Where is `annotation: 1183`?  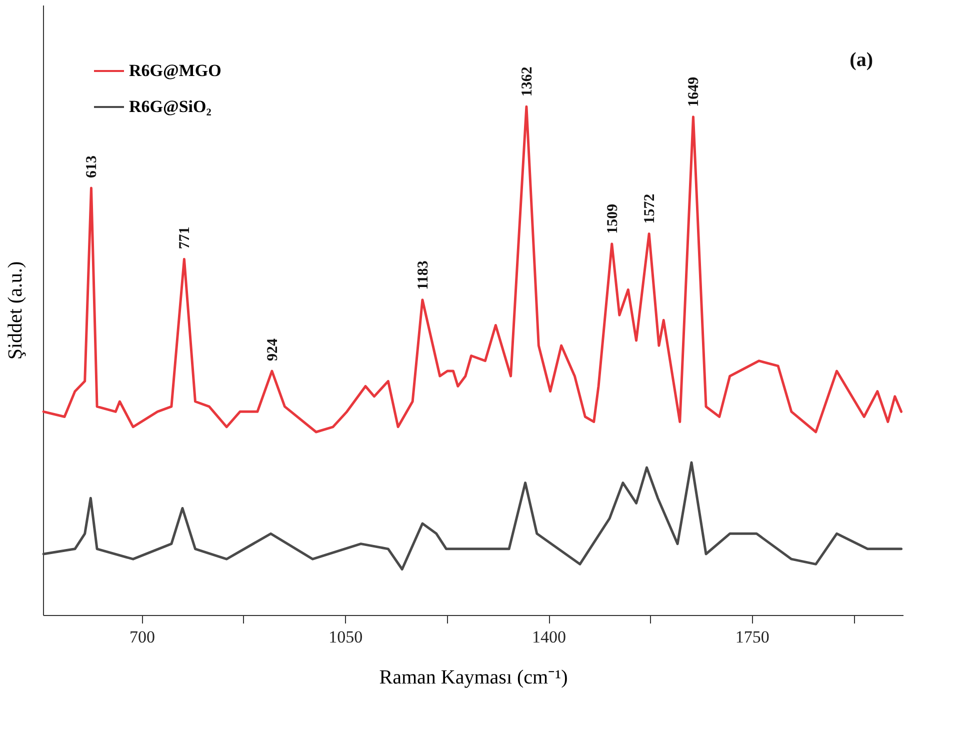
annotation: 1183 is located at coordinates (423, 275).